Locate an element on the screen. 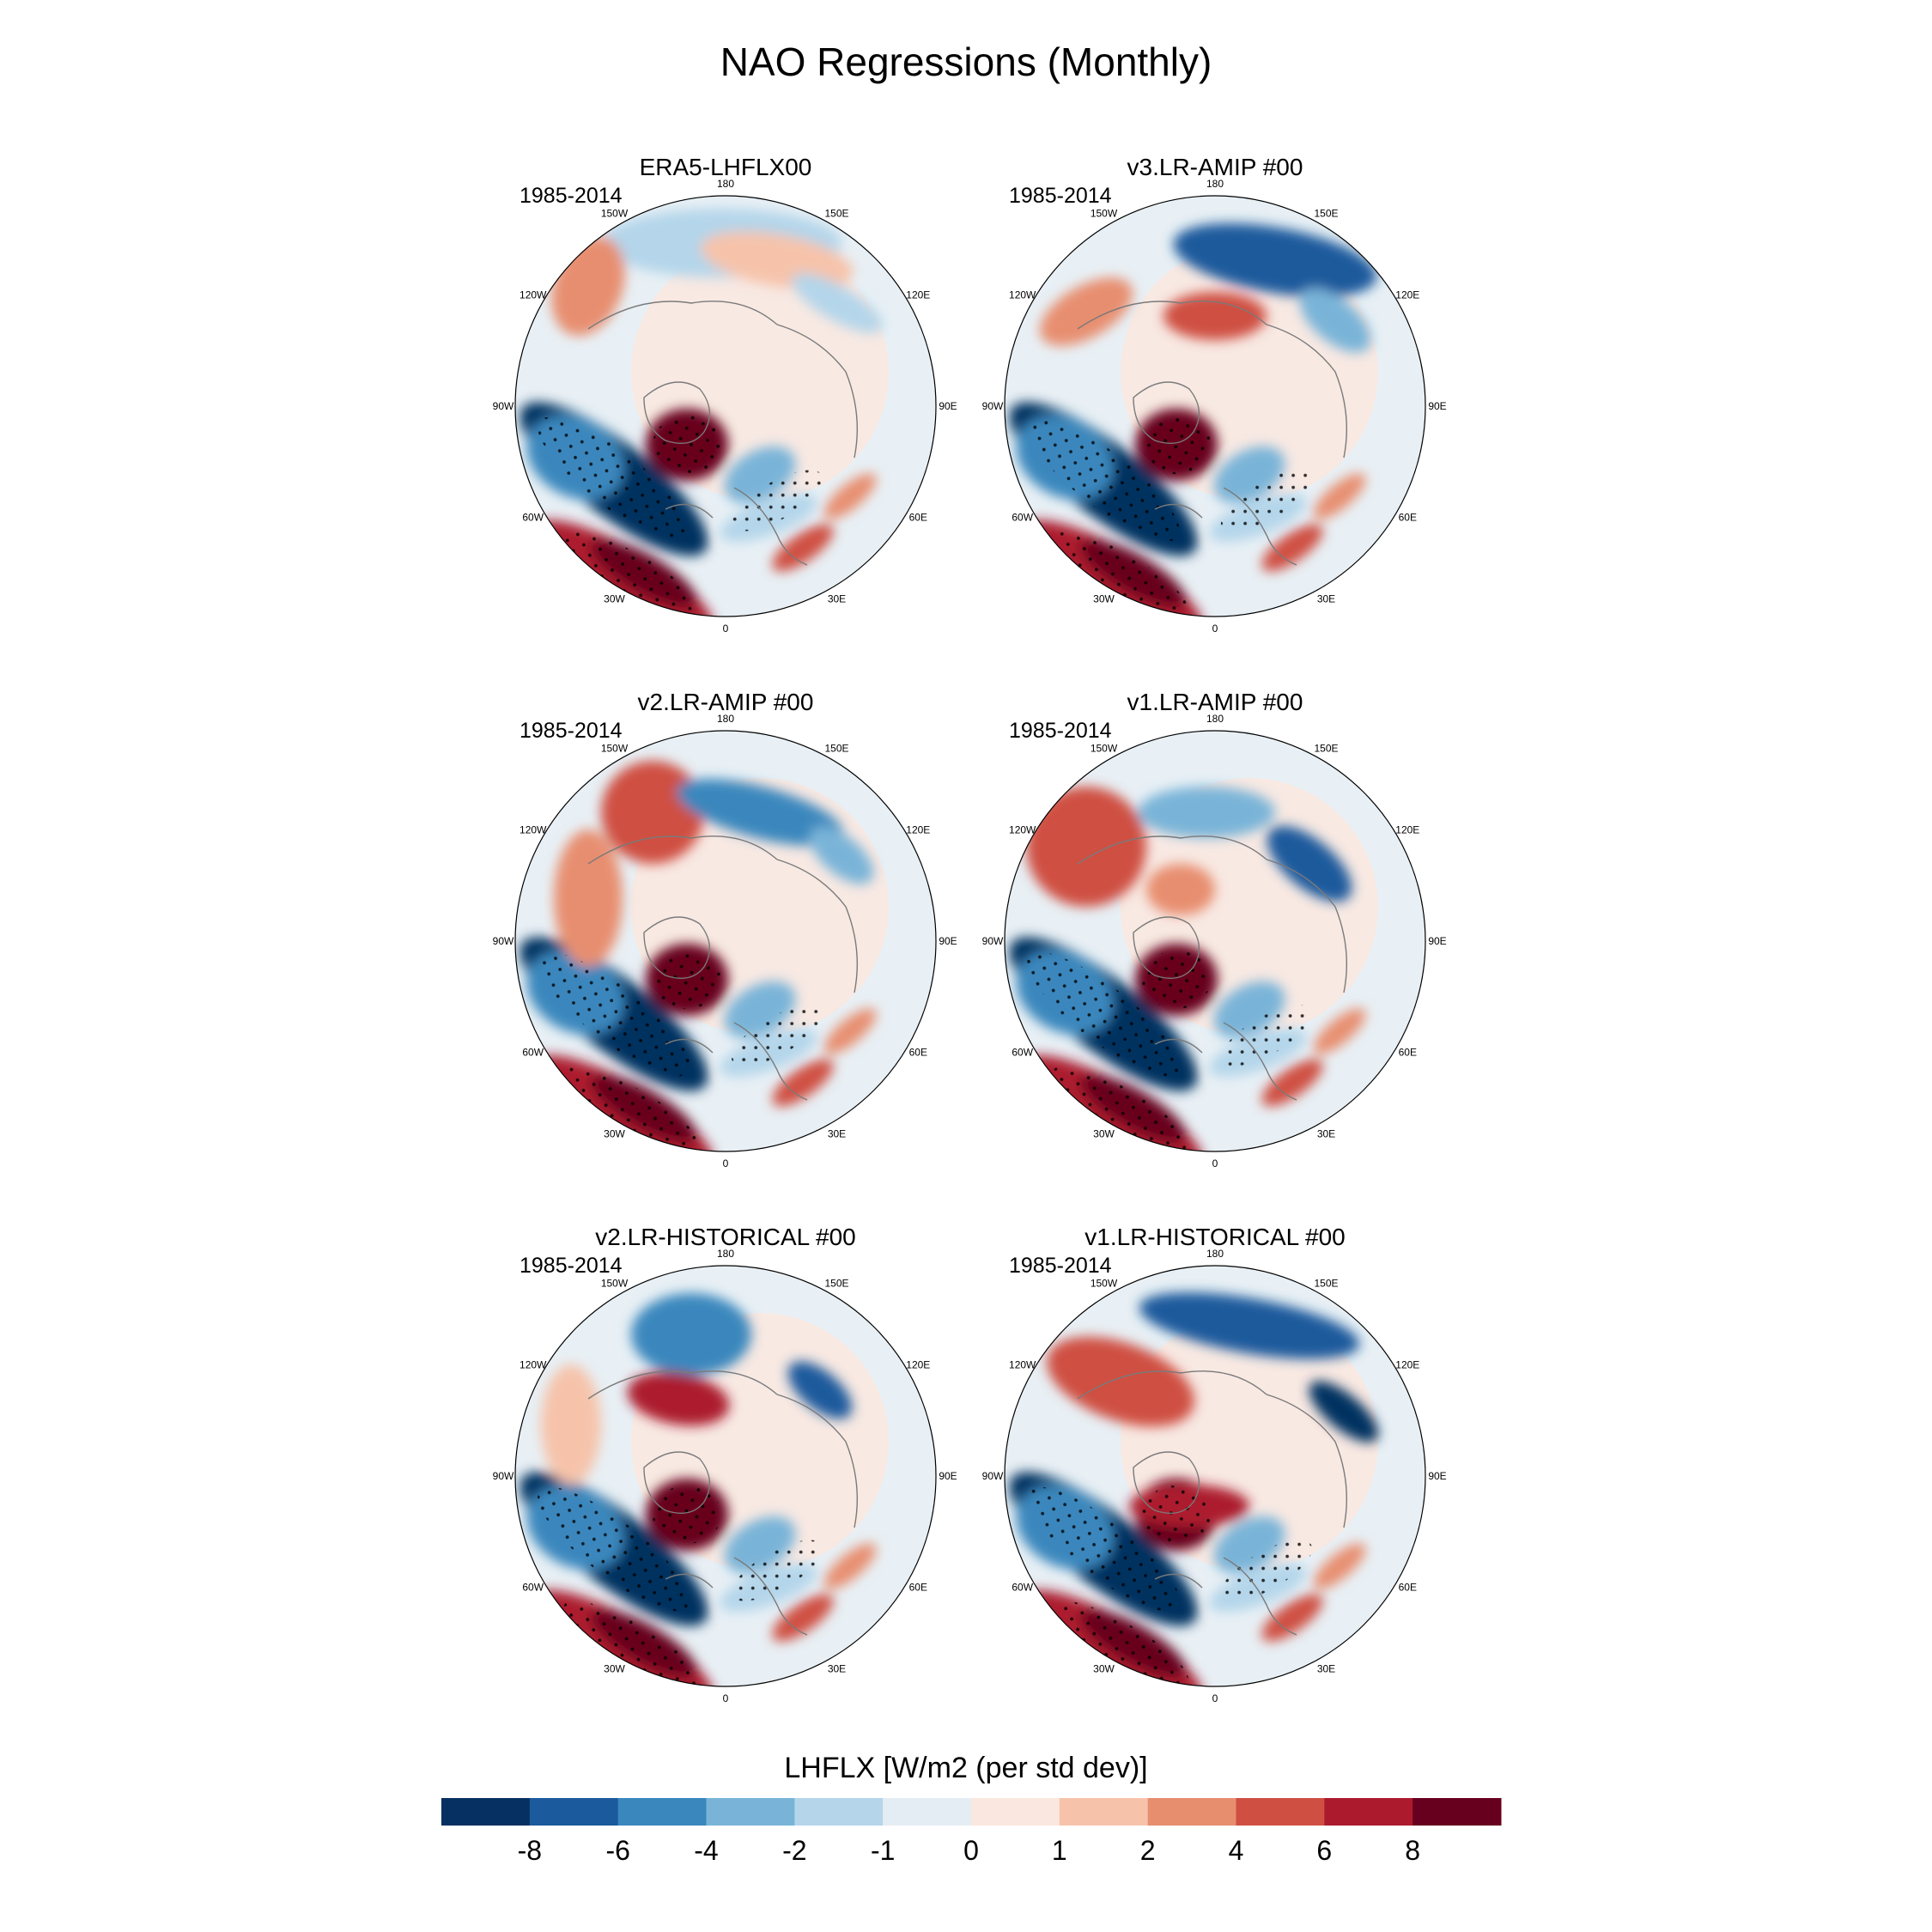 This screenshot has height=1932, width=1932. colorbar-tick-label: -4 is located at coordinates (706, 1850).